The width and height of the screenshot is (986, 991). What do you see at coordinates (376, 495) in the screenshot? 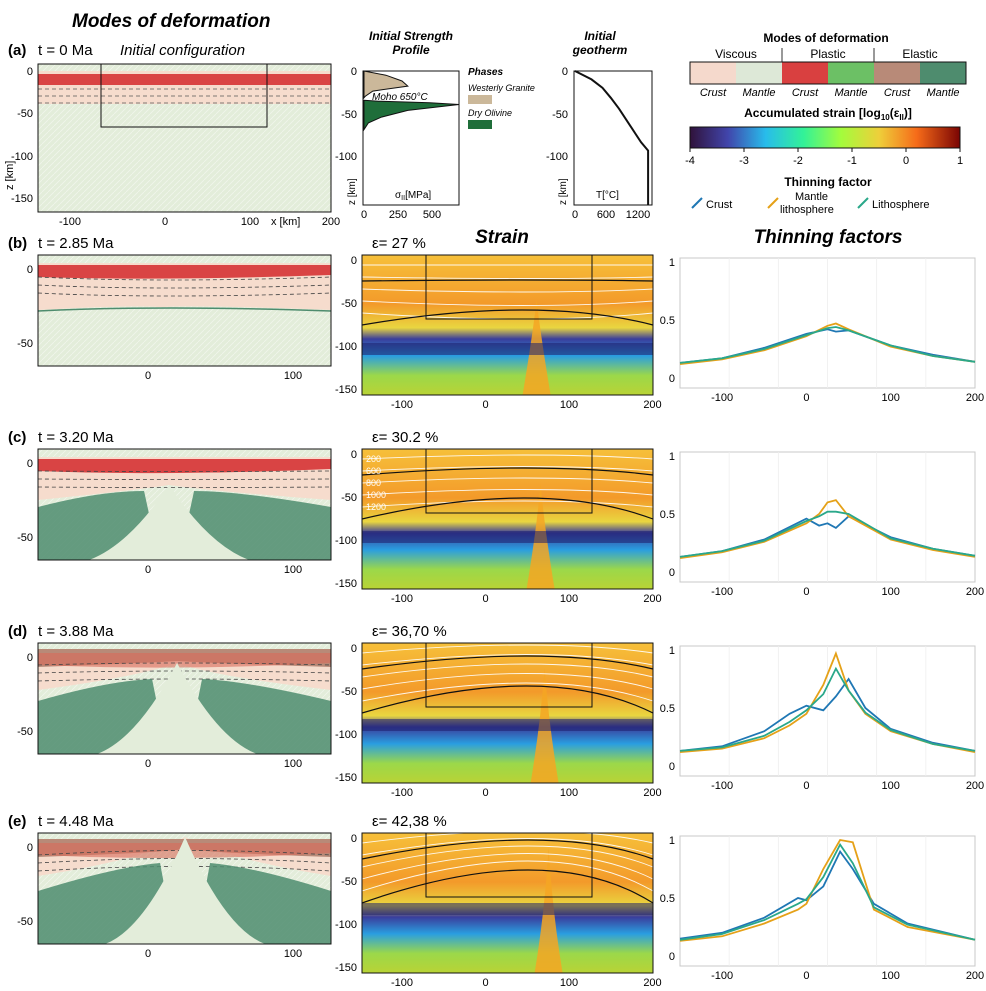
I see `isotherm-label: 1000` at bounding box center [376, 495].